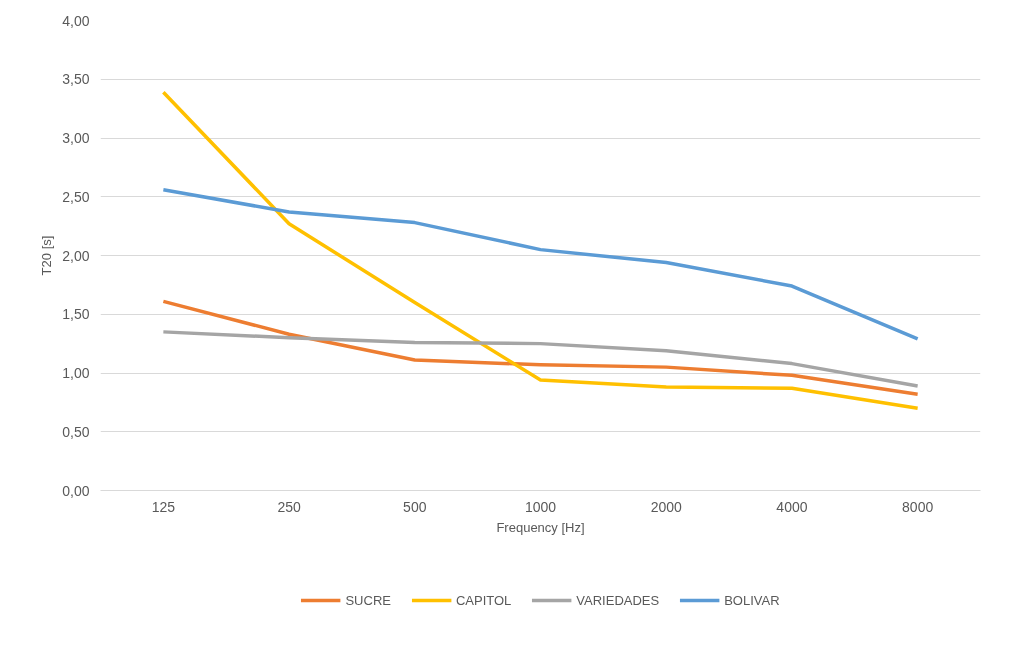 This screenshot has height=659, width=1036. Describe the element at coordinates (483, 600) in the screenshot. I see `legend-label: CAPITOL` at that location.